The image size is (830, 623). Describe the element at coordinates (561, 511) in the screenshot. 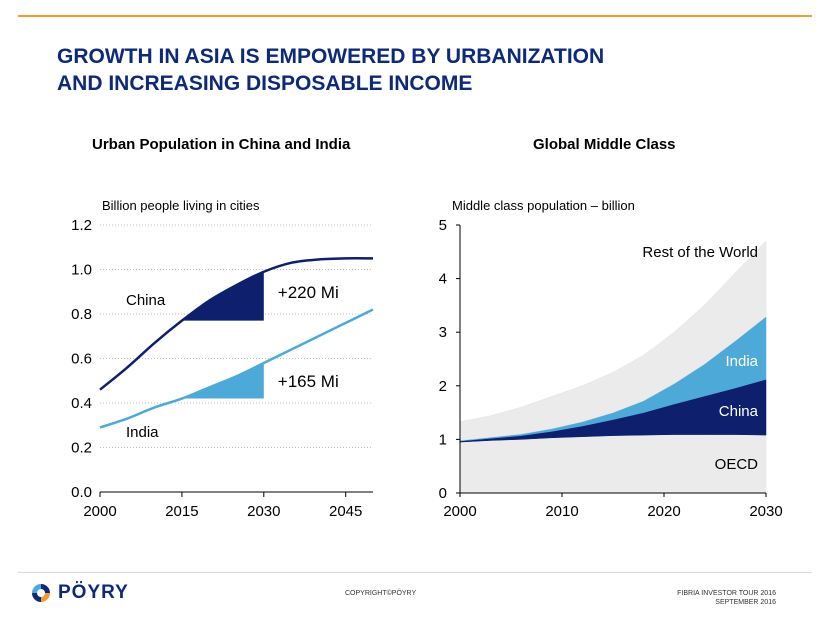

I see `middle-class-x-tick-label: 2010` at that location.